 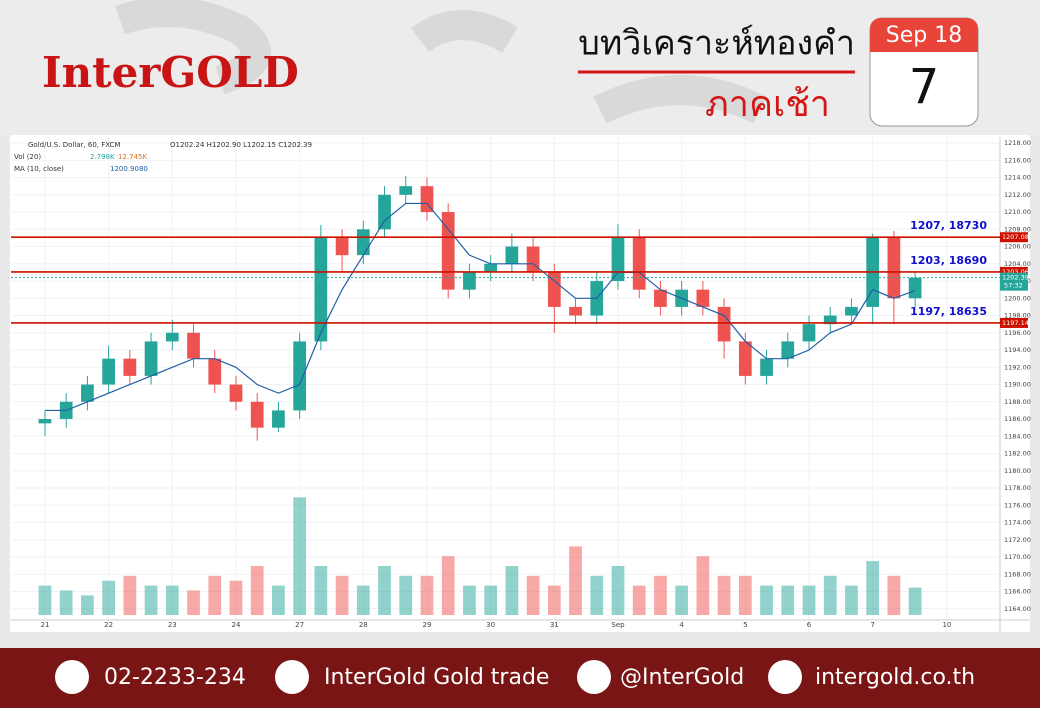 What do you see at coordinates (1017, 298) in the screenshot?
I see `y-tick-label: 1200.00` at bounding box center [1017, 298].